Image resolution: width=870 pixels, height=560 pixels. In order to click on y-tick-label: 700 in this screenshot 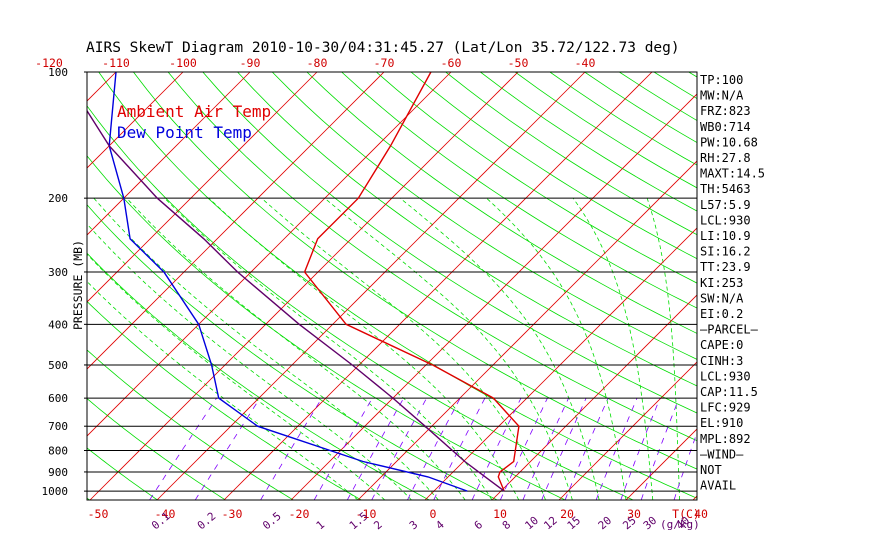, I will do `click(58, 426)`.